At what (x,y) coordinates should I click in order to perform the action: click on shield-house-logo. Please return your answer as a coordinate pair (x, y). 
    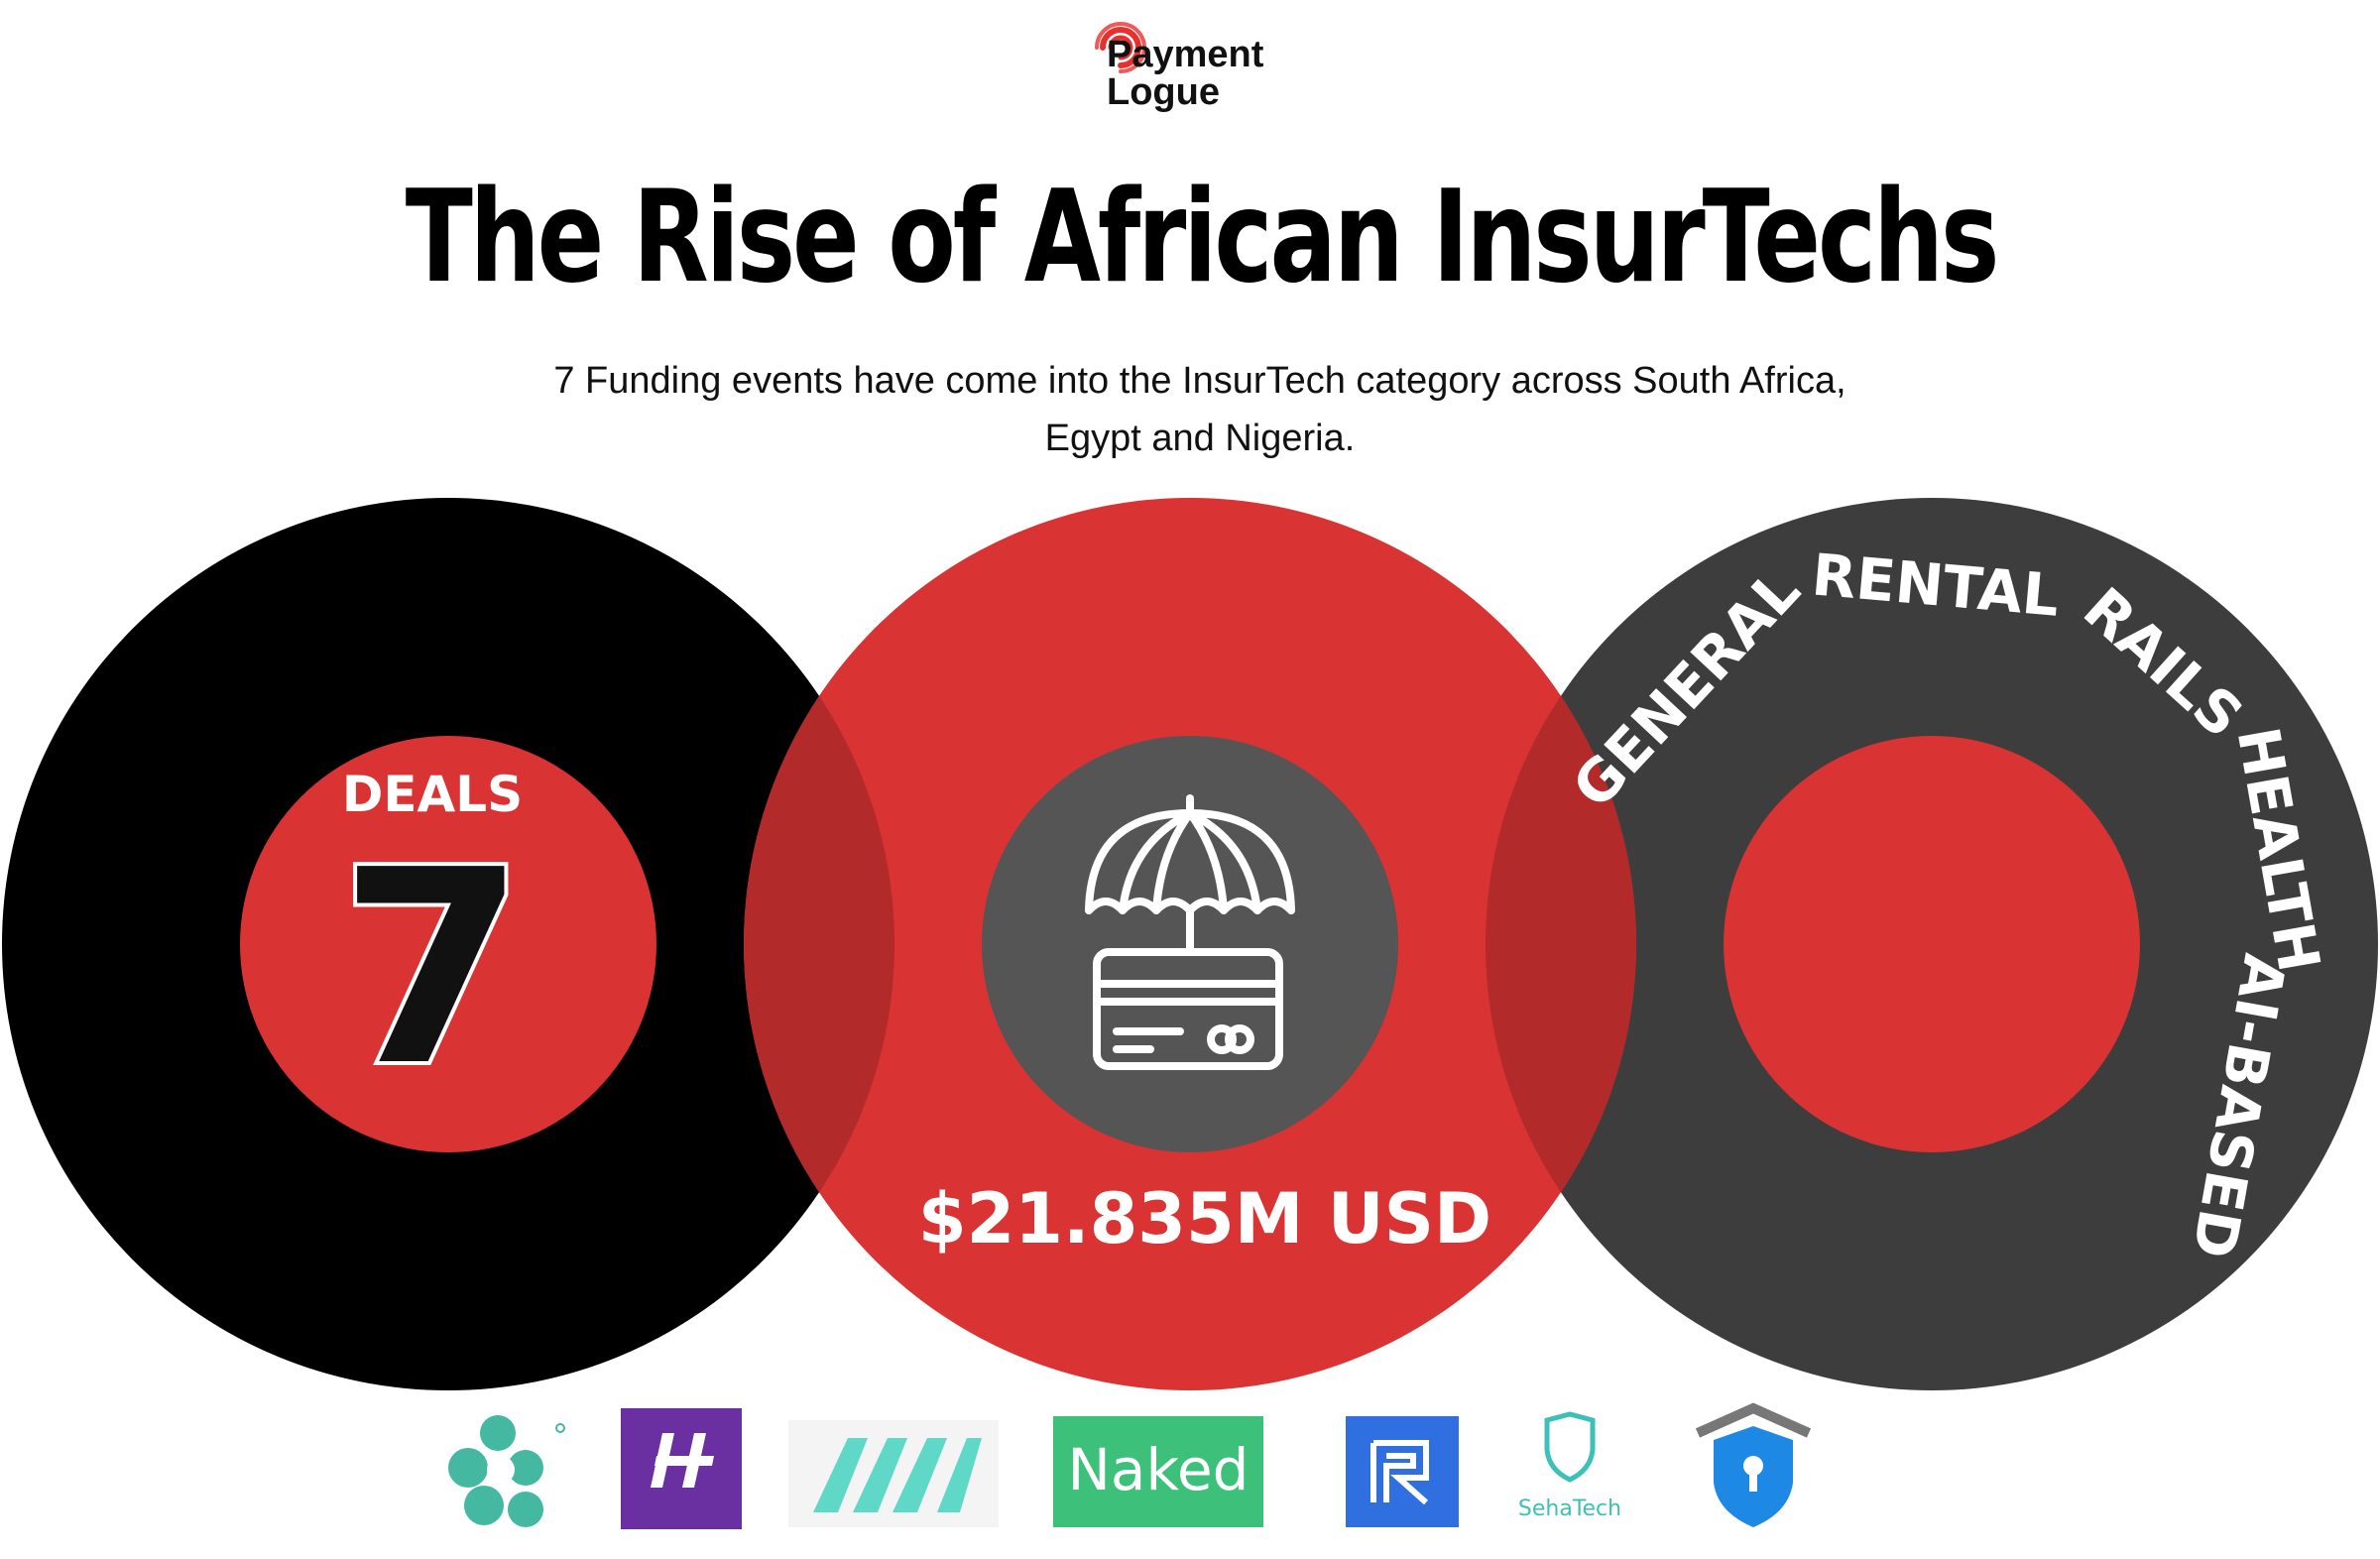
    Looking at the image, I should click on (1753, 1465).